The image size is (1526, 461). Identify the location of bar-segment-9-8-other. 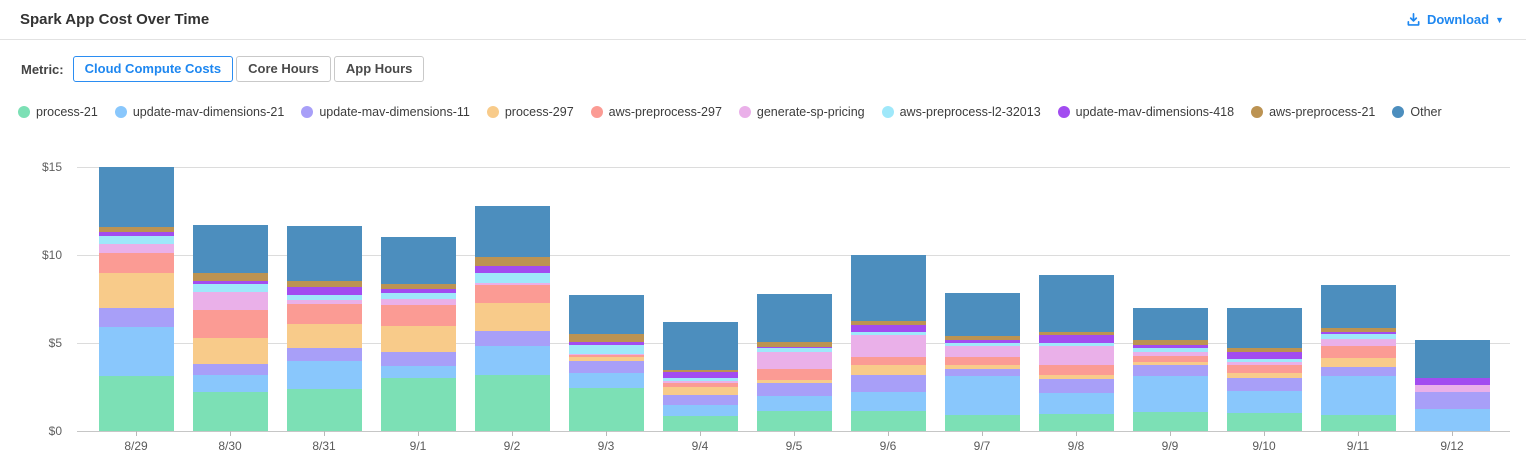
(1076, 303).